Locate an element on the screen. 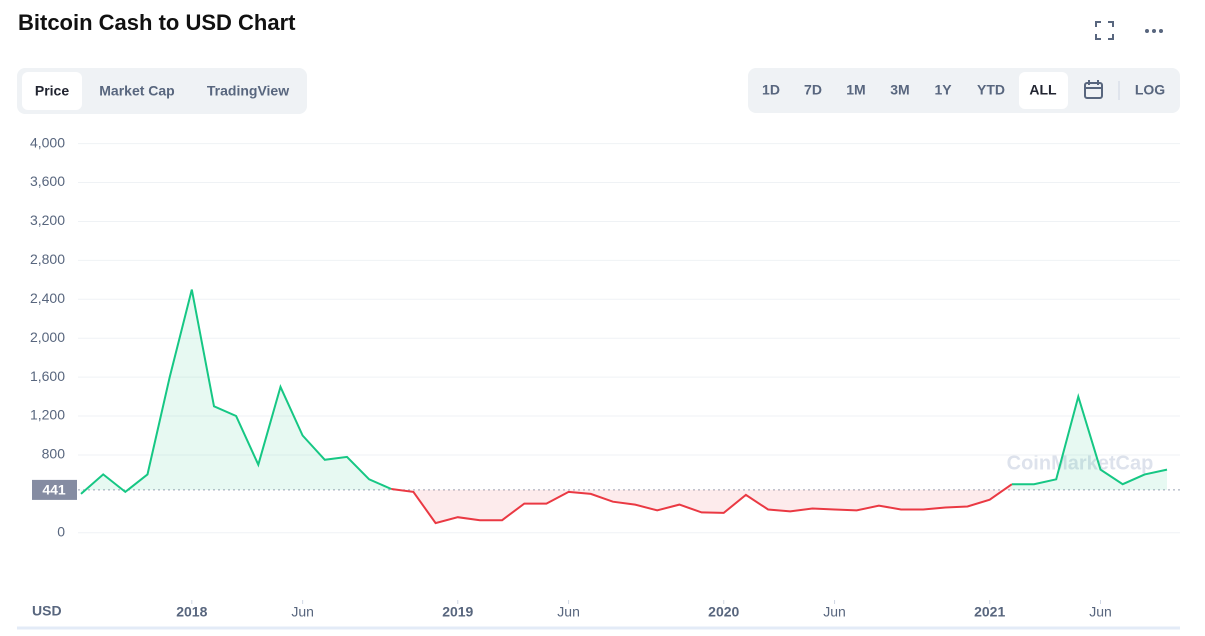 The image size is (1205, 636). tab: TradingView is located at coordinates (248, 91).